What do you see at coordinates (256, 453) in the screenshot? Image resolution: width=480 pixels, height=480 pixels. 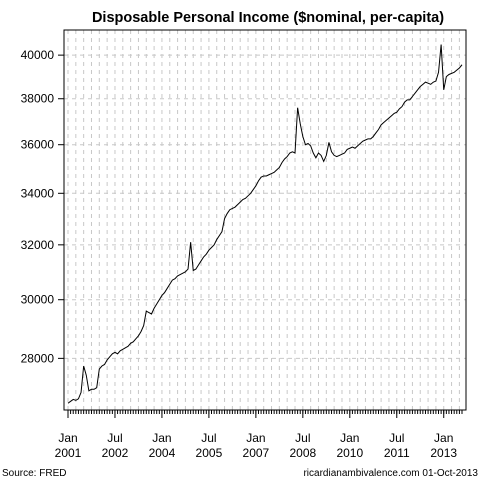 I see `x-tick-label: 2007` at bounding box center [256, 453].